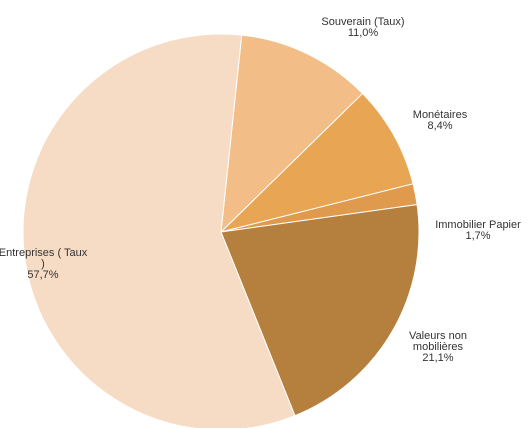  I want to click on slice-name-label: Valeurs non, so click(438, 336).